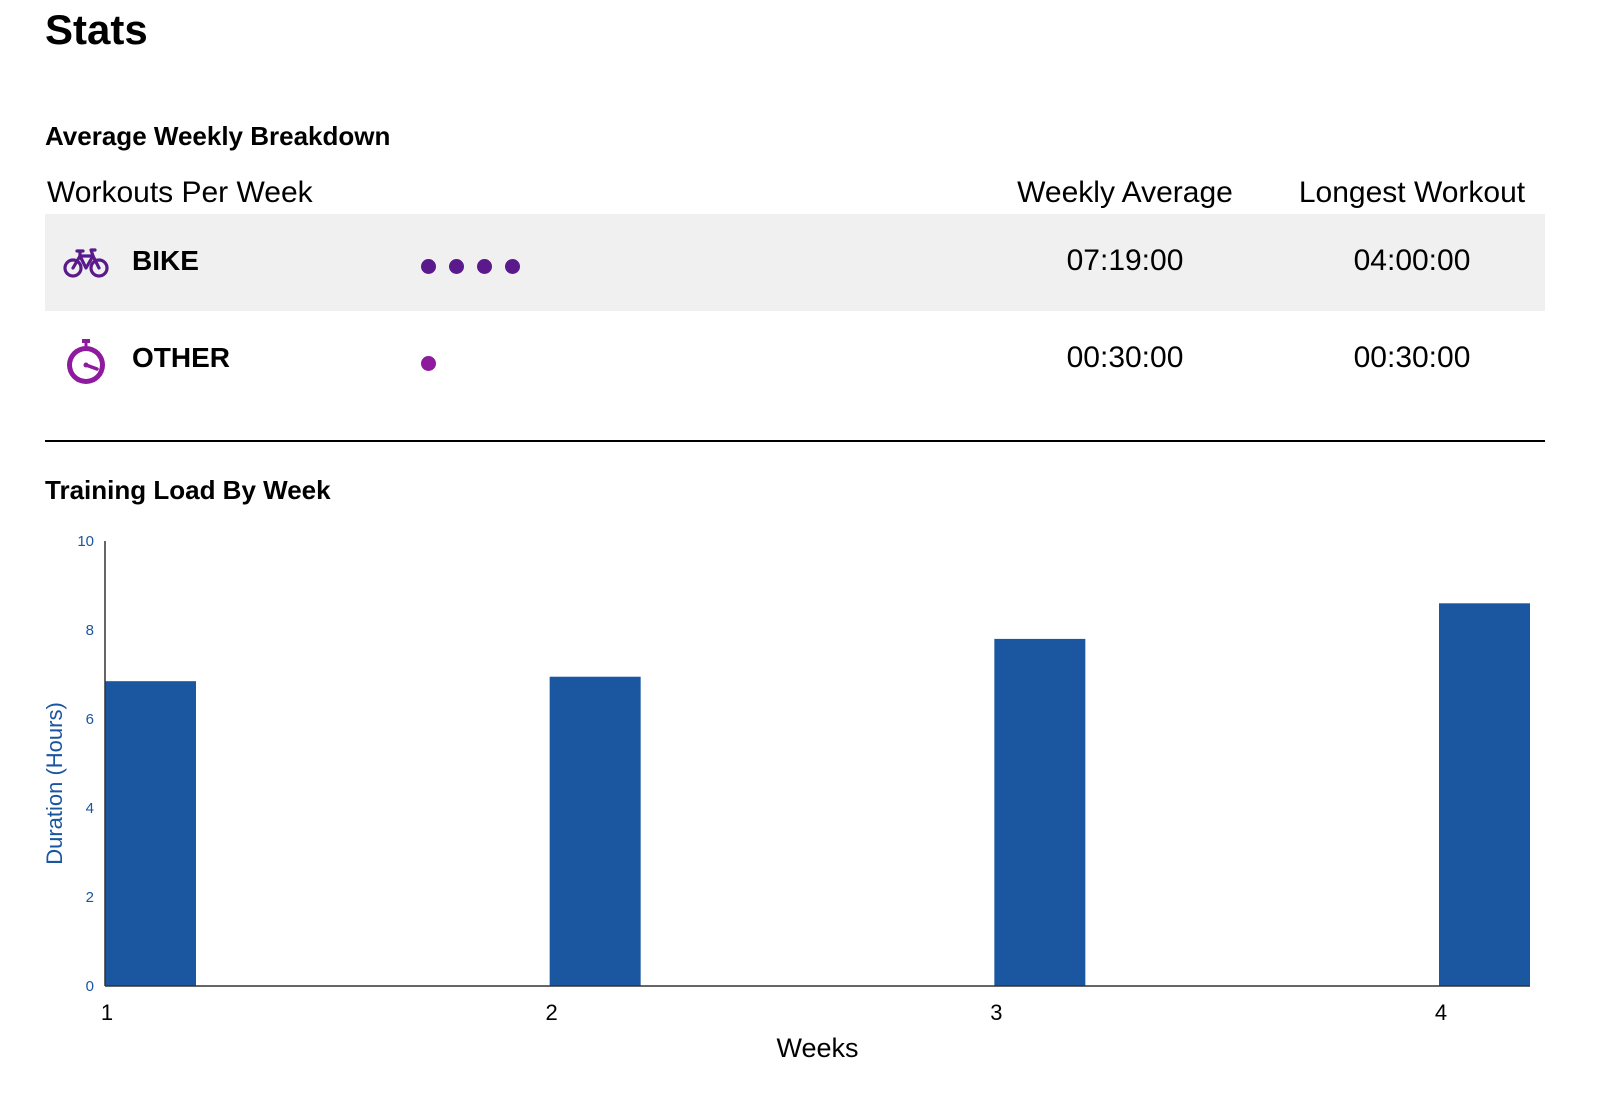  What do you see at coordinates (1412, 357) in the screenshot?
I see `longest-workout-other: 00:30:00` at bounding box center [1412, 357].